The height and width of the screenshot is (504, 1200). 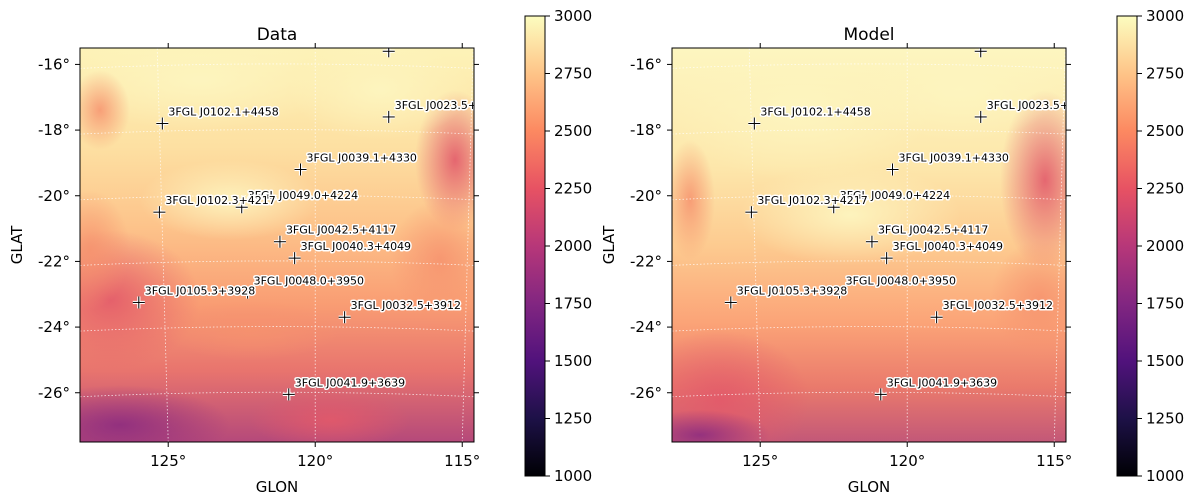 What do you see at coordinates (1165, 16) in the screenshot?
I see `model-colorbar-tick-label: 3000` at bounding box center [1165, 16].